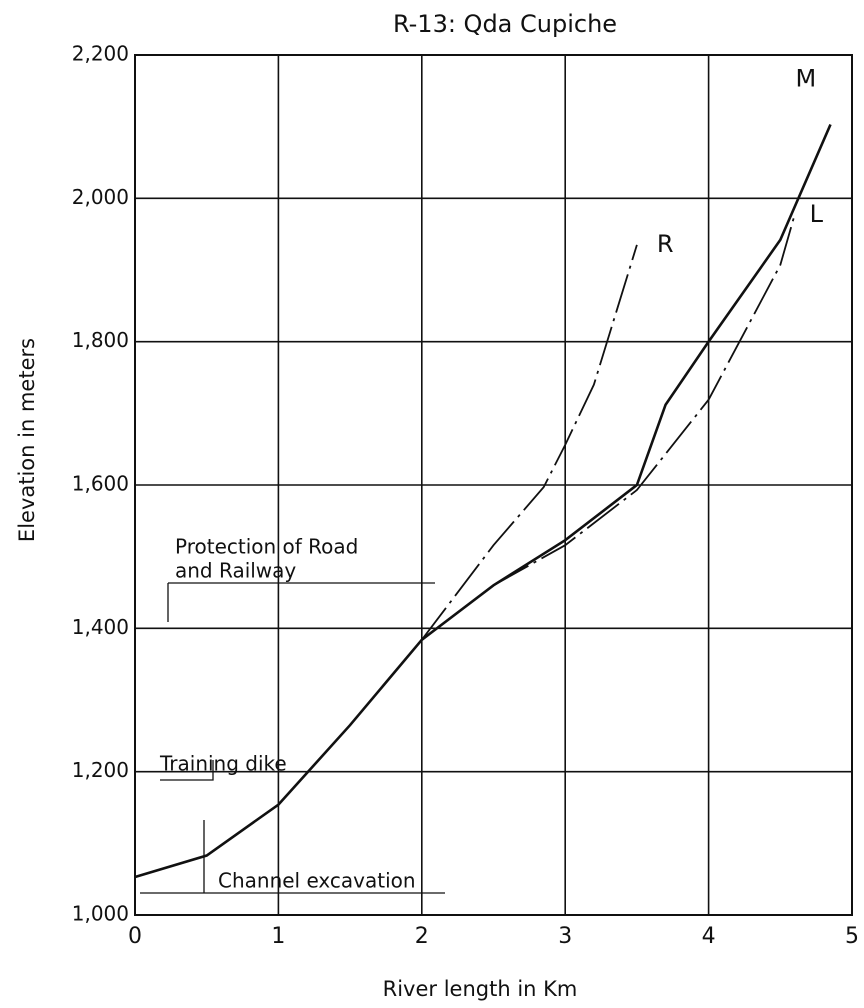 The image size is (864, 1008). I want to click on y-tick-label: 1,000, so click(100, 914).